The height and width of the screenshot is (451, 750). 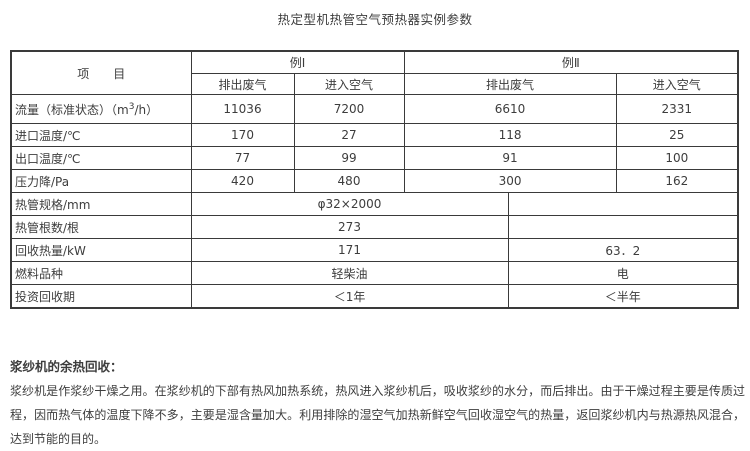 What do you see at coordinates (510, 109) in the screenshot?
I see `cell-flow-3: 6610` at bounding box center [510, 109].